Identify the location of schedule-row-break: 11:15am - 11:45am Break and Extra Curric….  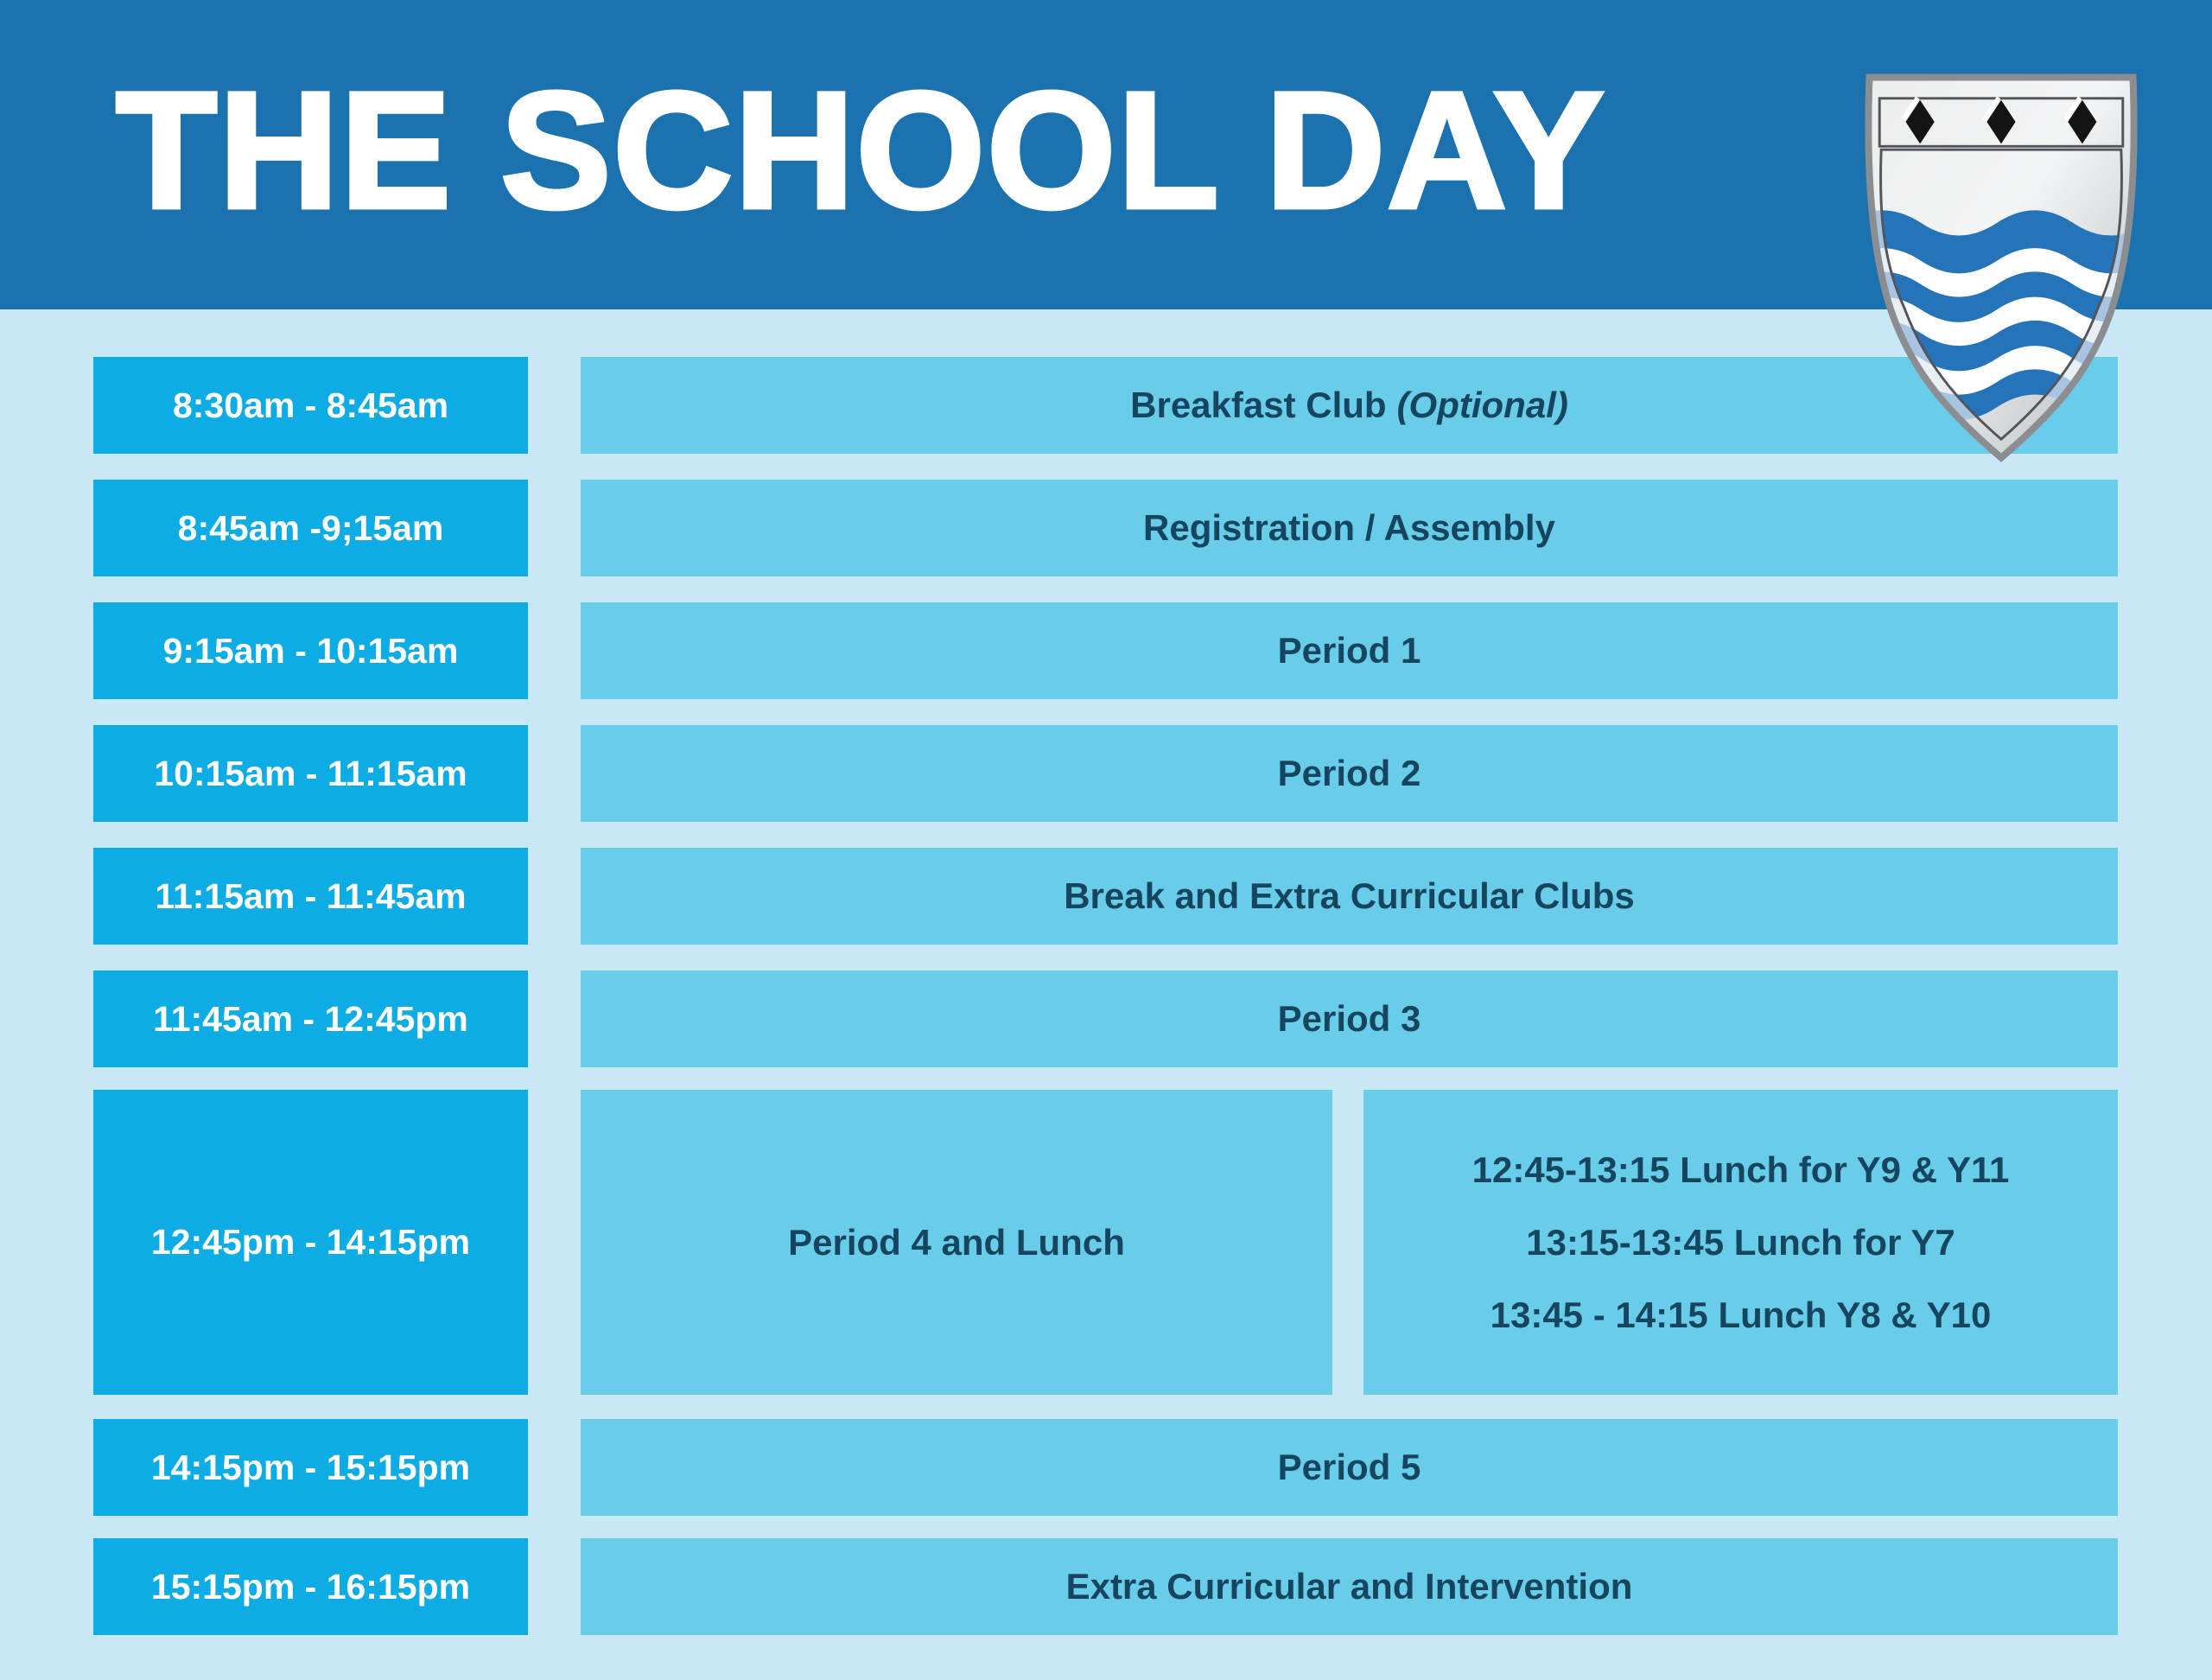
(1106, 897).